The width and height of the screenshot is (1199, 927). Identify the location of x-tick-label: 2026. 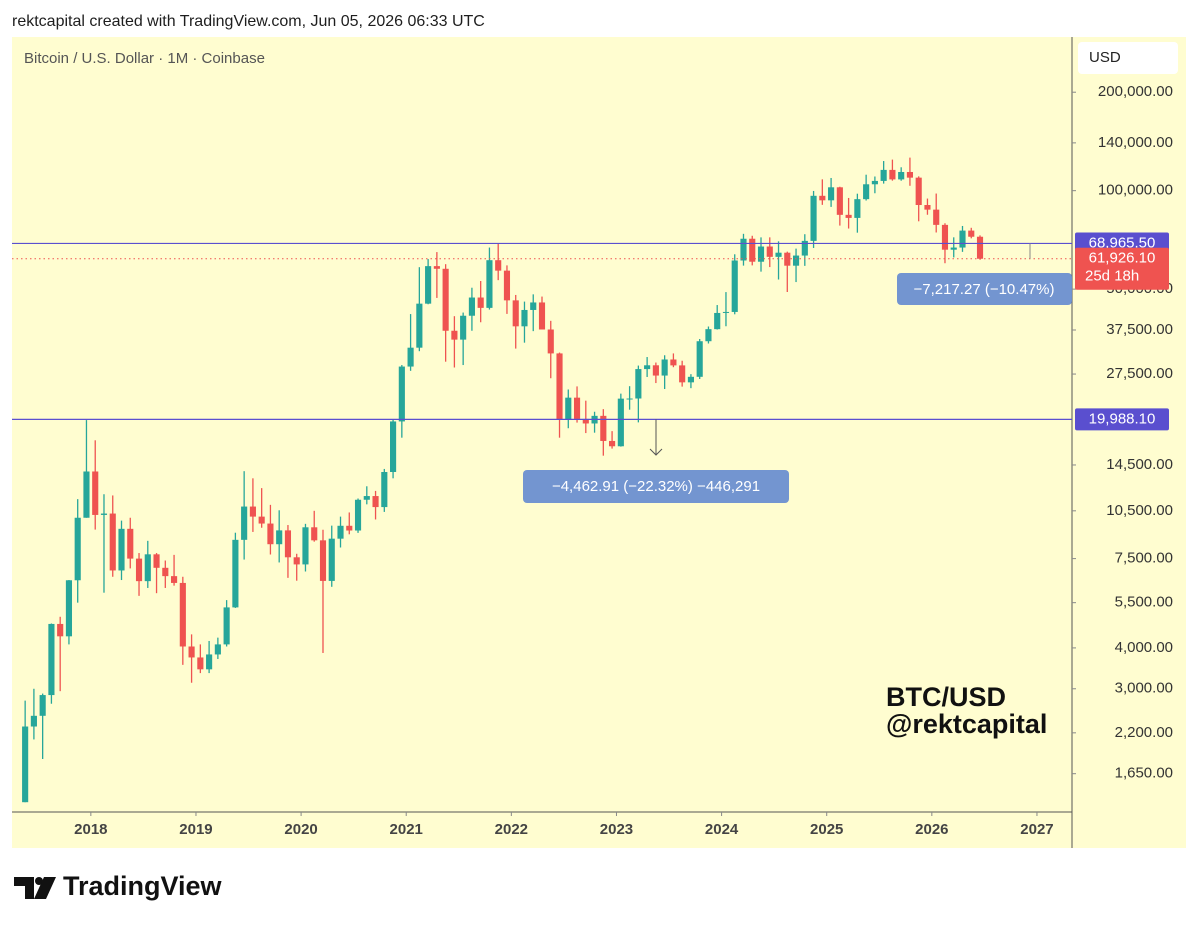
(931, 829).